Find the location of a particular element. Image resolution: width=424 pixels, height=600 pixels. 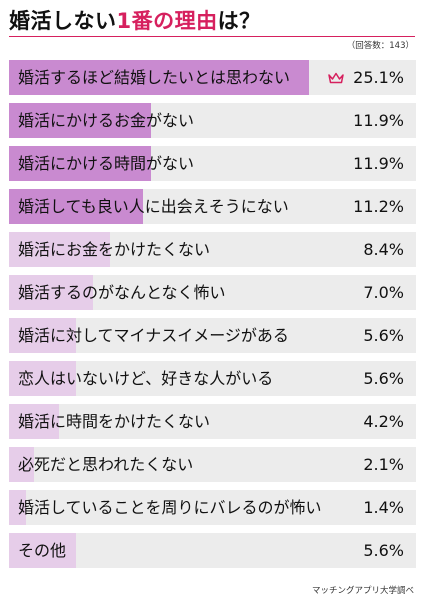

category-label: 婚活しても良い人に出会えそうにない is located at coordinates (153, 206).